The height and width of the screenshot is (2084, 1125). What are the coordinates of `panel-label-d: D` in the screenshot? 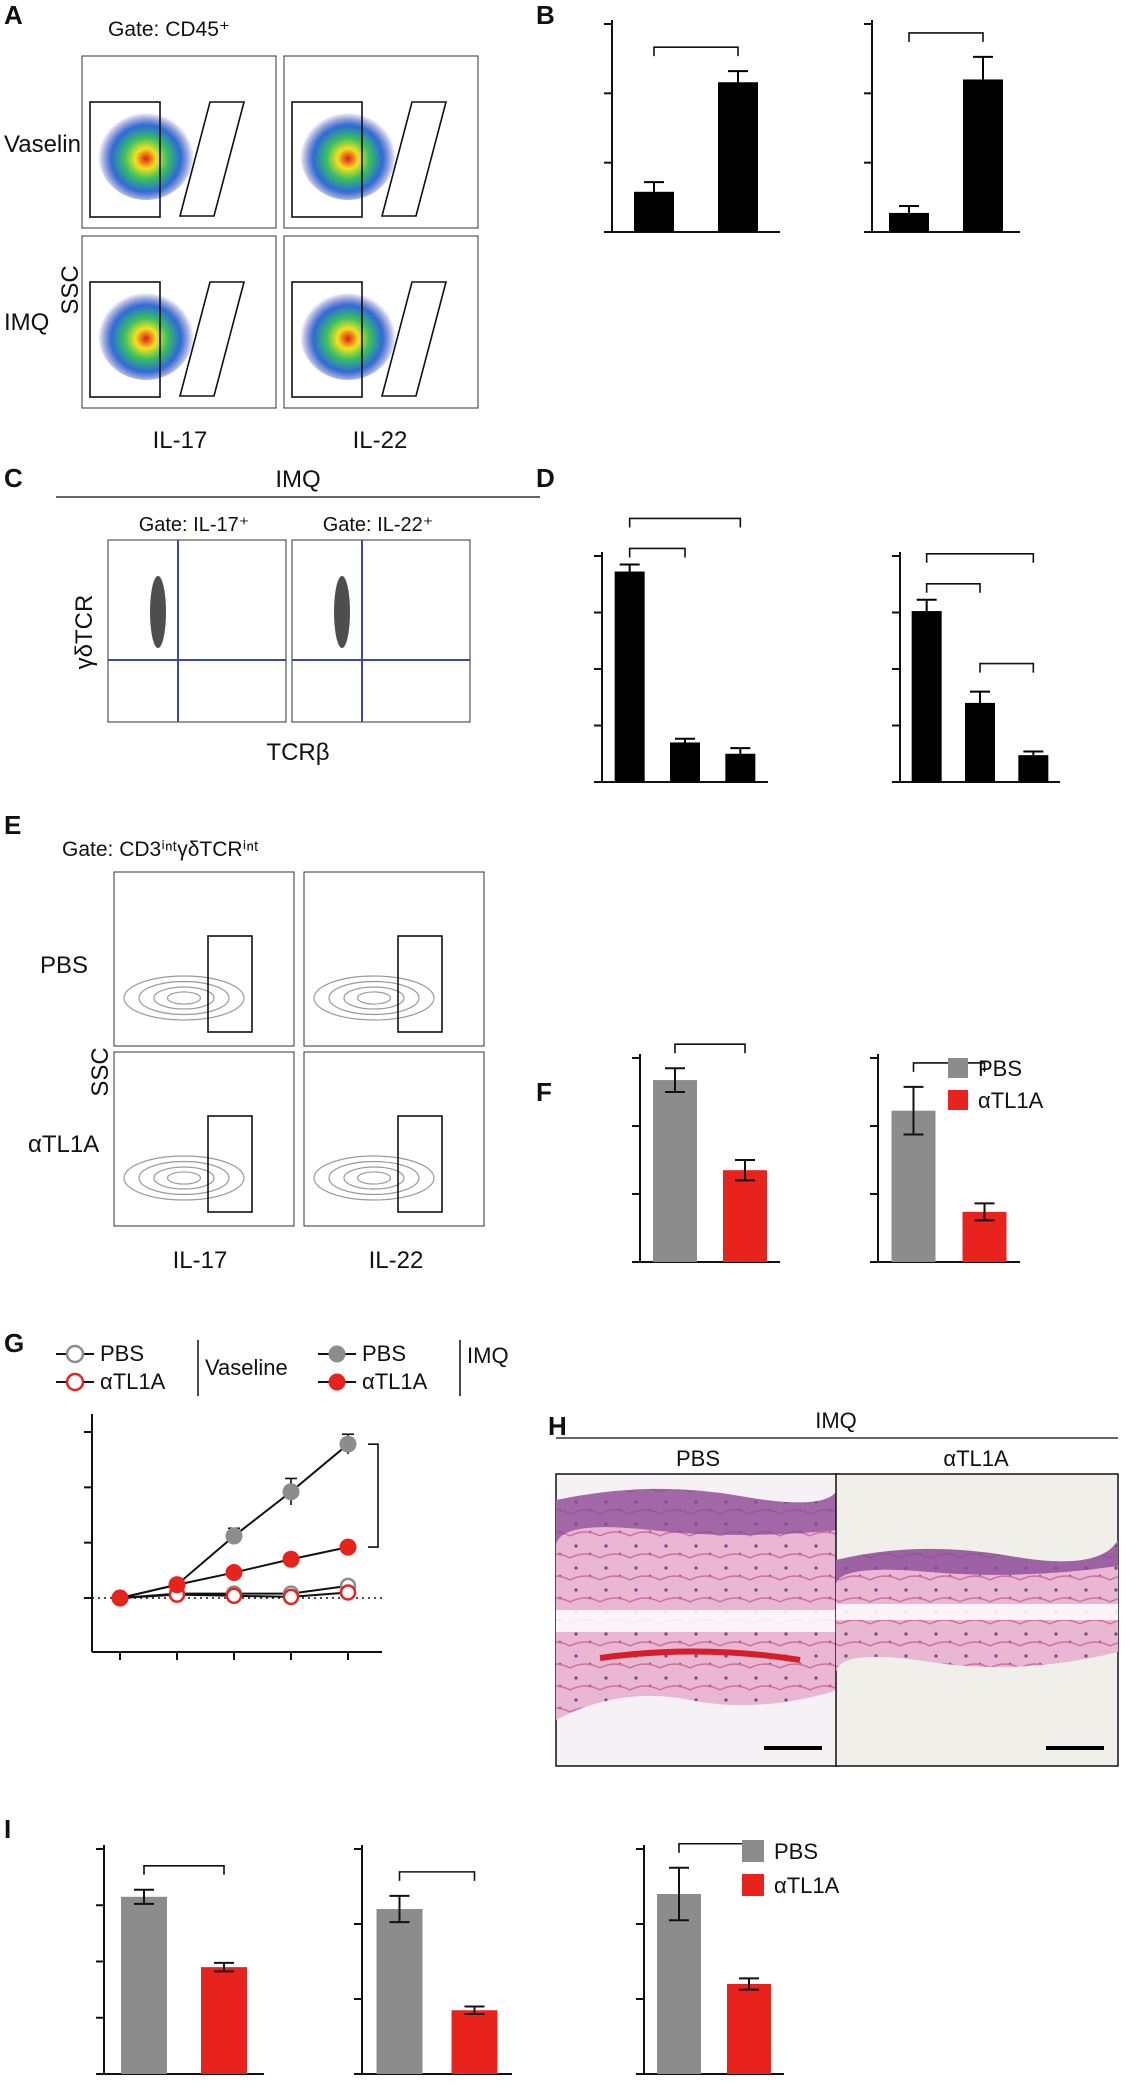 It's located at (545, 478).